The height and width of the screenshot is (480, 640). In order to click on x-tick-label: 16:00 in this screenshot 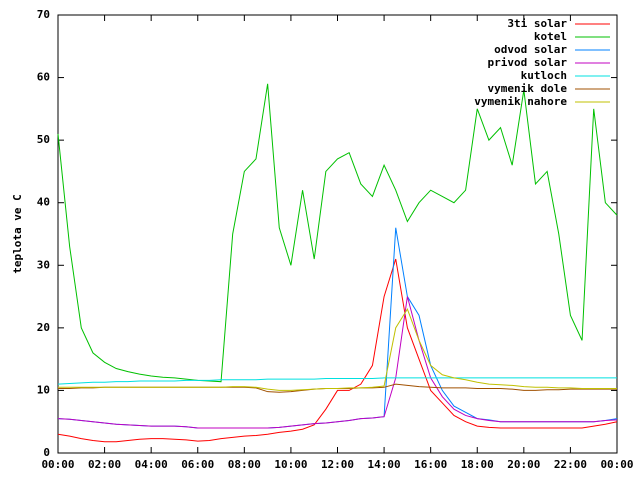, I will do `click(430, 464)`.